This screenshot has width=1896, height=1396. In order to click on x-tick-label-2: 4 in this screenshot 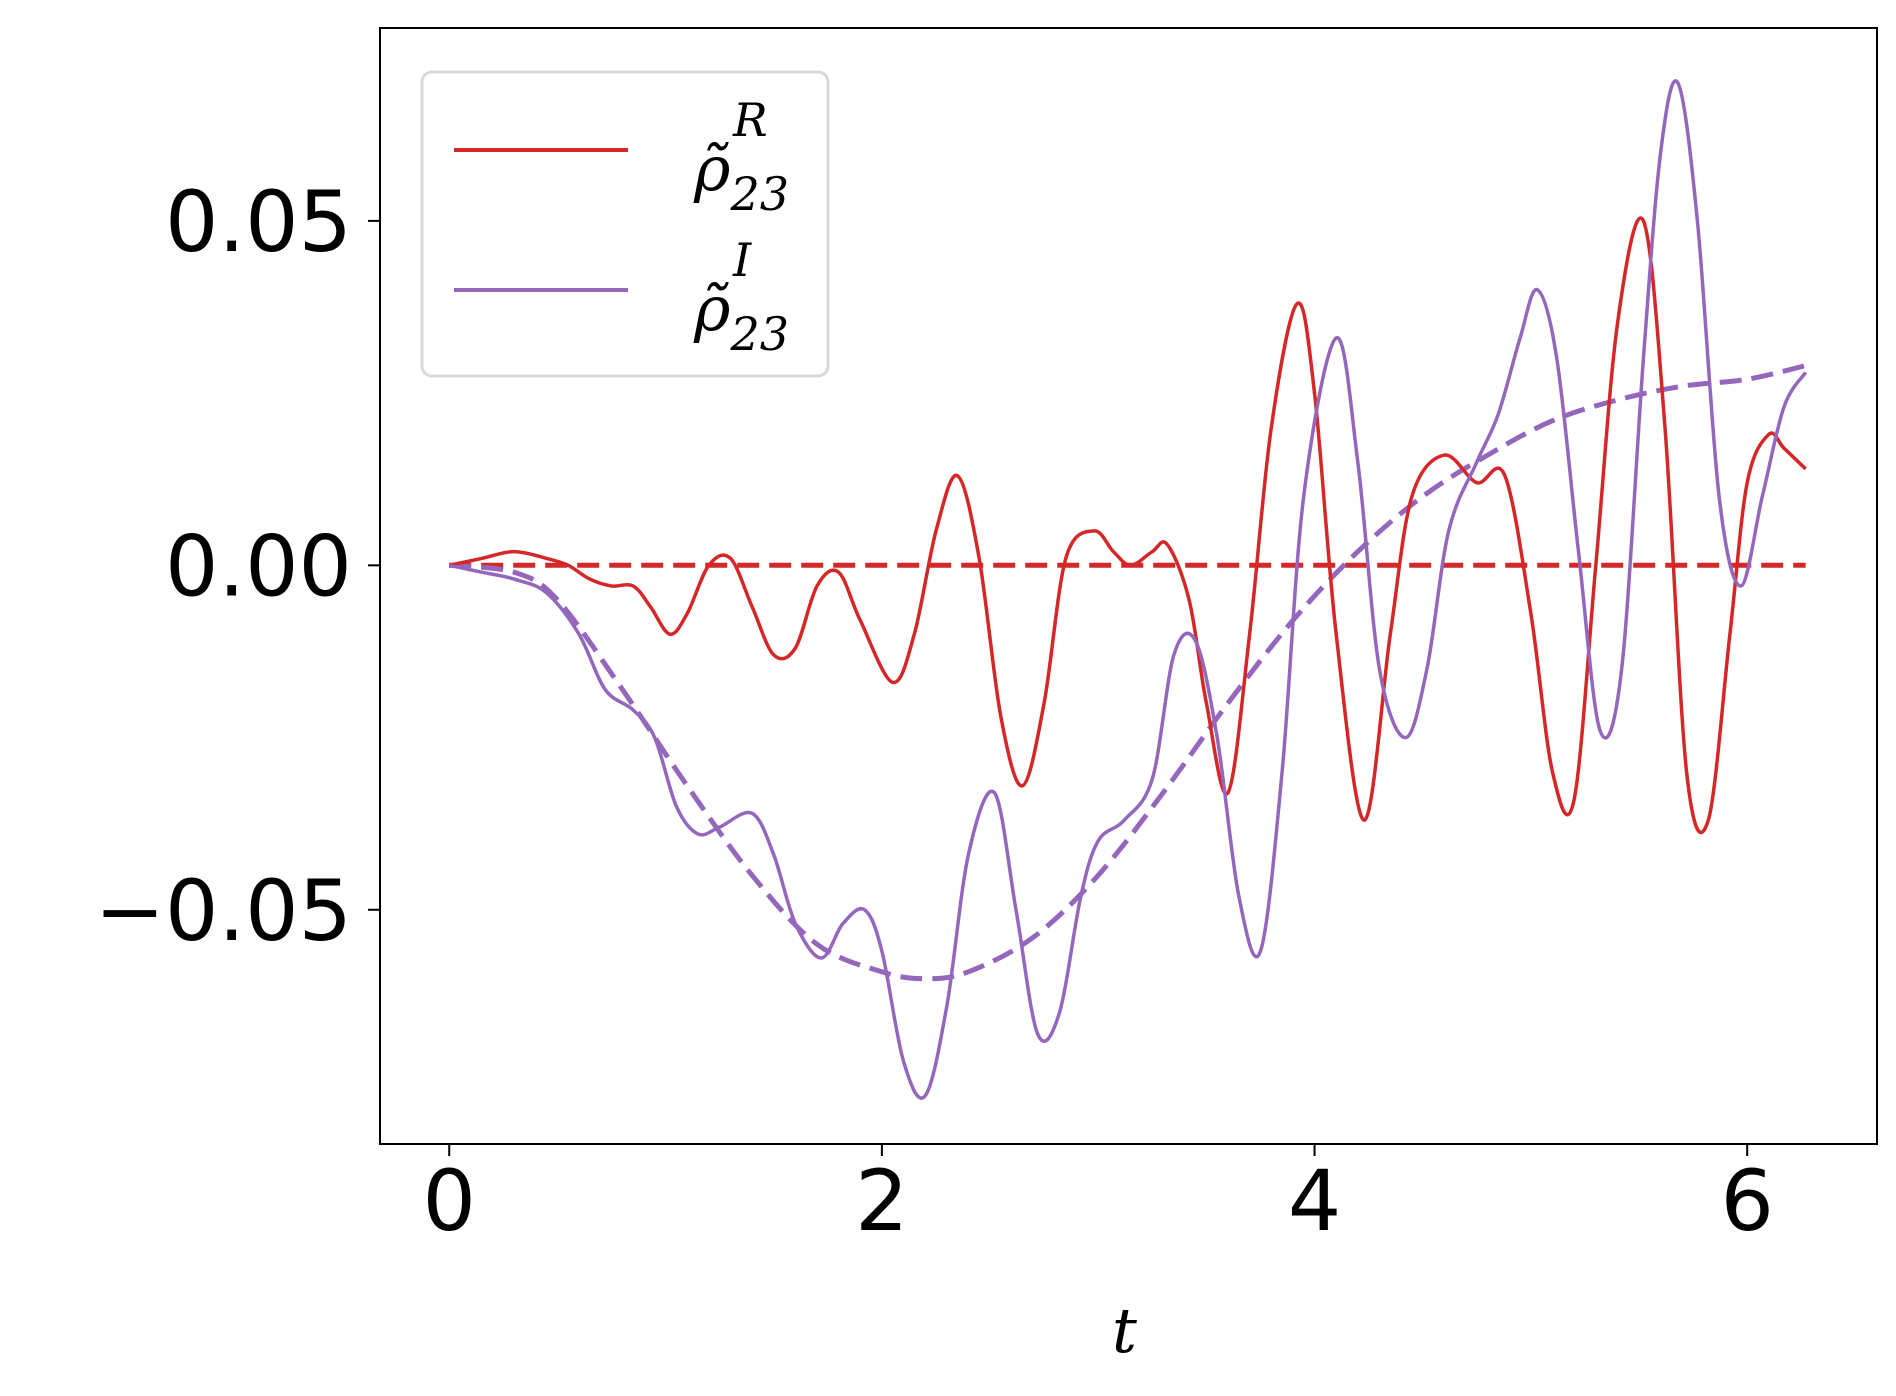, I will do `click(1314, 1201)`.